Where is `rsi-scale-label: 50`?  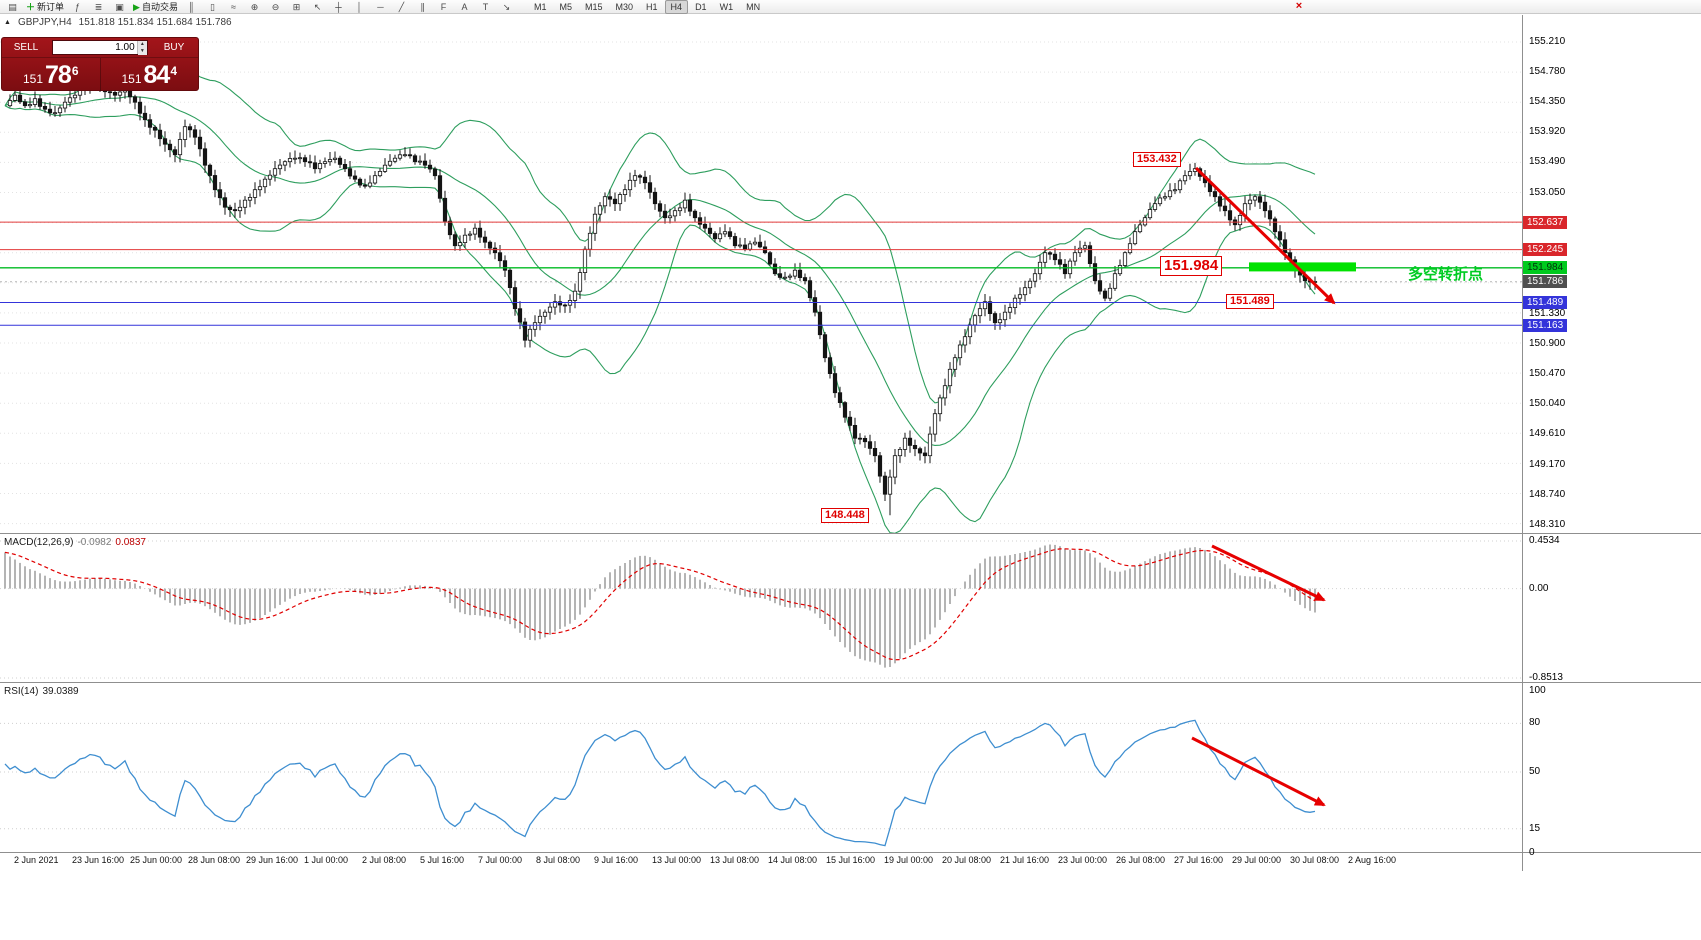
rsi-scale-label: 50 is located at coordinates (1535, 771).